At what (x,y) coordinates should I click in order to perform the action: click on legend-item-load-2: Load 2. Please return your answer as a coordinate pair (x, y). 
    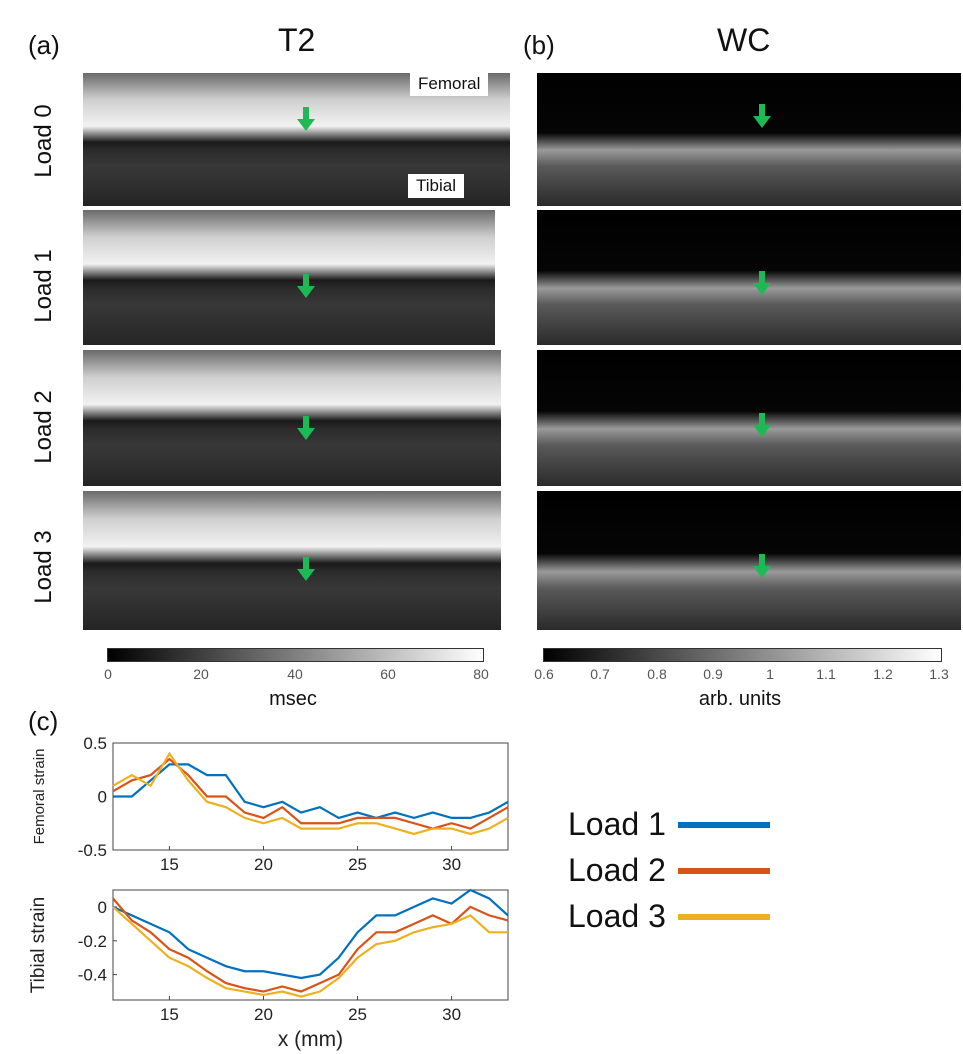
    Looking at the image, I should click on (669, 870).